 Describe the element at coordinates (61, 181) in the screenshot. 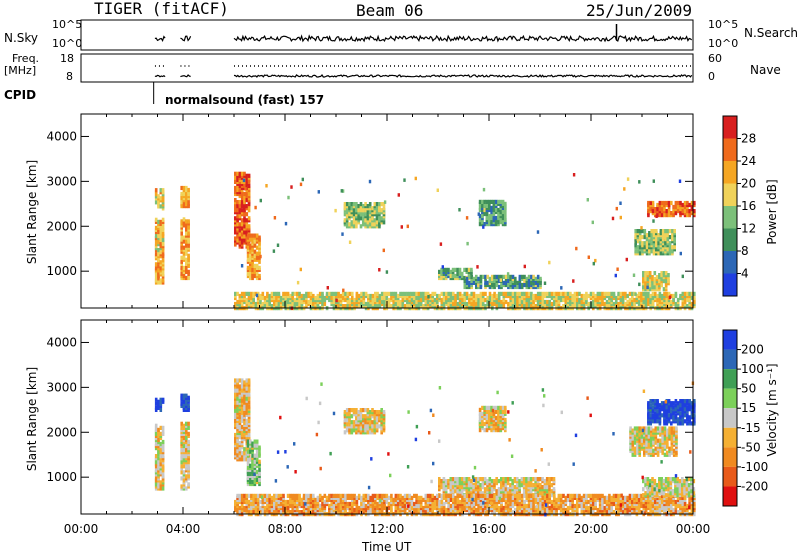

I see `ytick-label: 3000` at that location.